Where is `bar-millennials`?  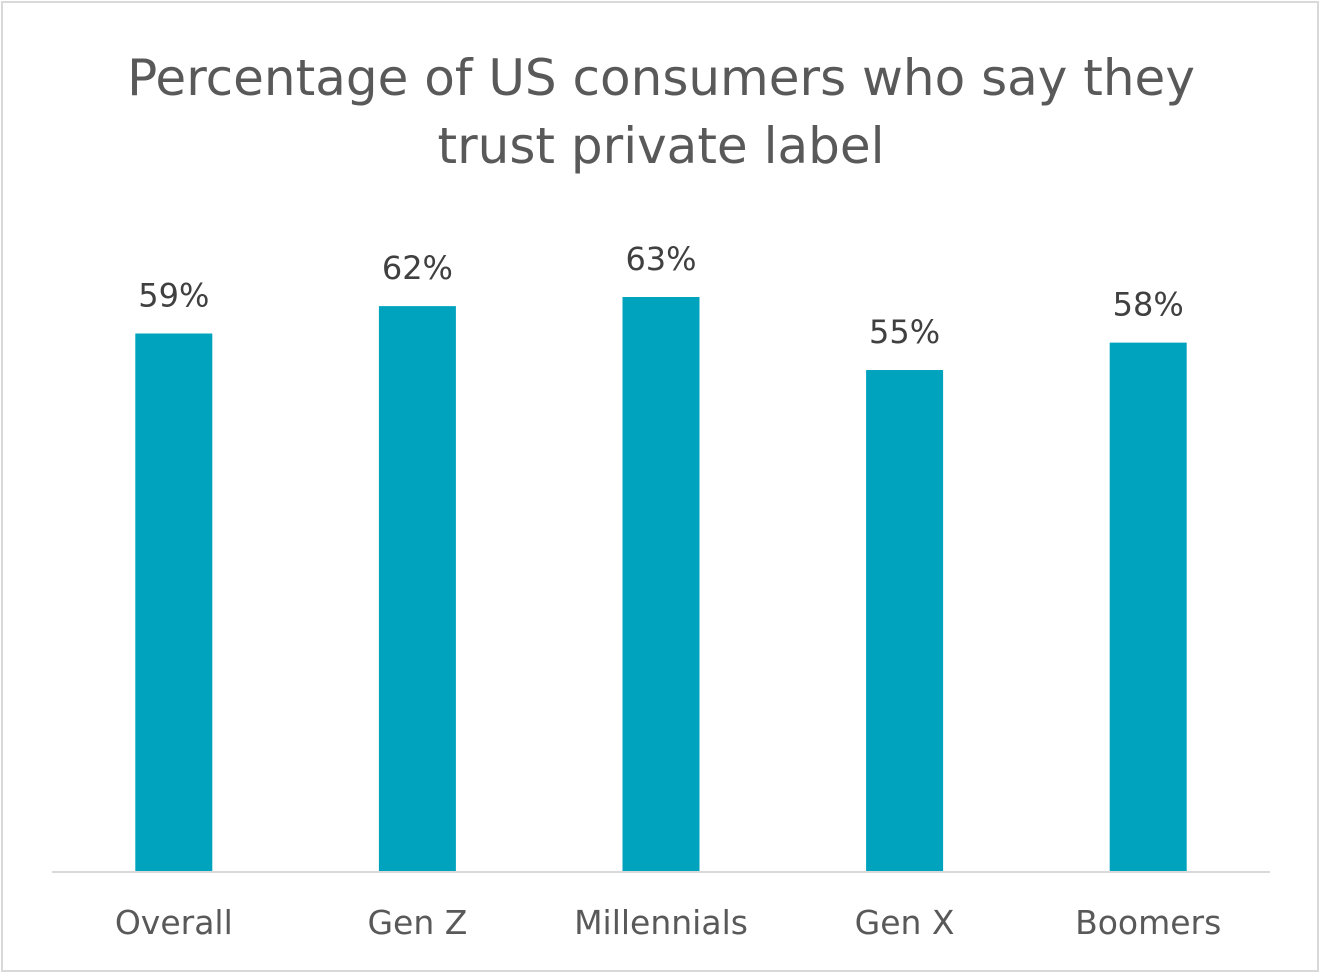 bar-millennials is located at coordinates (661, 584).